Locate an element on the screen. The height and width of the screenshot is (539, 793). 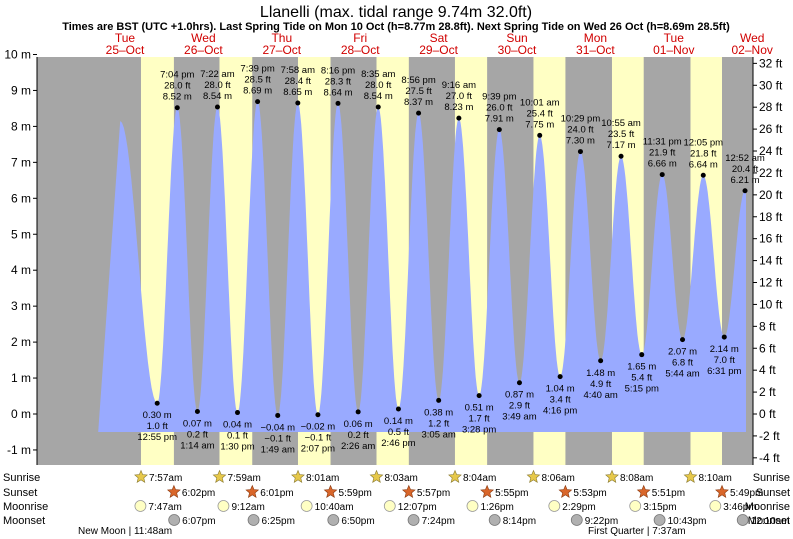
y-tick-label-m: -1 m is located at coordinates (19, 450).